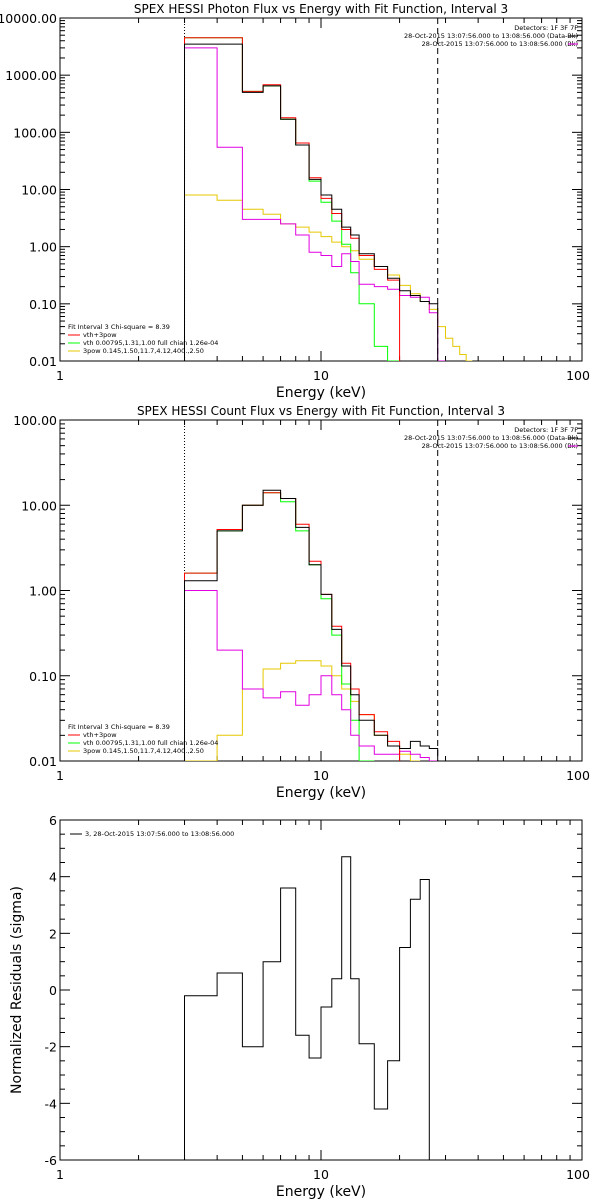  Describe the element at coordinates (51, 1103) in the screenshot. I see `y-tick-label: -4` at that location.